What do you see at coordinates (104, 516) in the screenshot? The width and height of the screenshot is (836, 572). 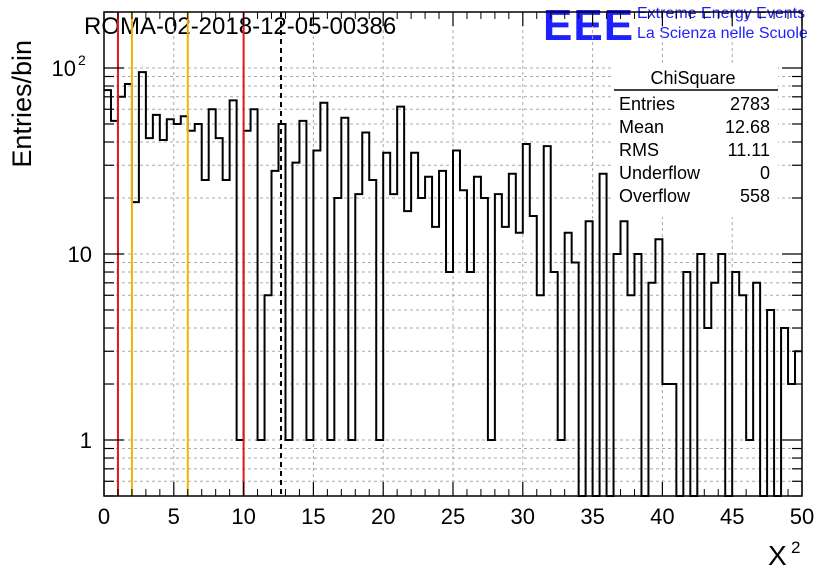 I see `x-tick-label: 0` at bounding box center [104, 516].